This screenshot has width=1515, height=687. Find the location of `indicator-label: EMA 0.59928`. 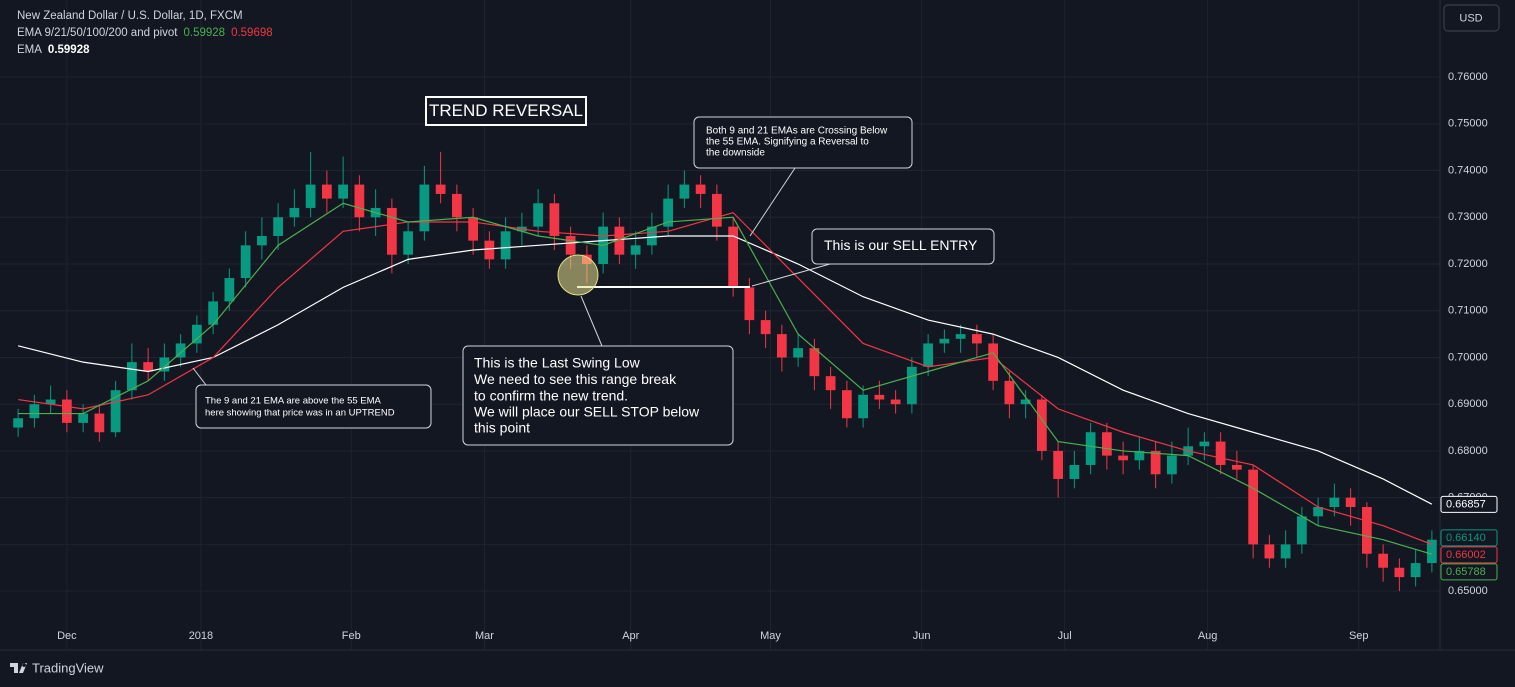

indicator-label: EMA 0.59928 is located at coordinates (53, 50).